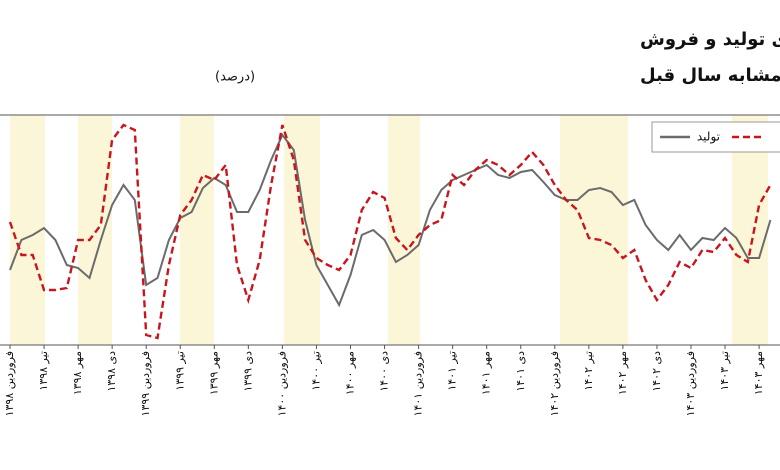  What do you see at coordinates (690, 383) in the screenshot?
I see `x-tick-label: فروردین ۱۴۰۳` at bounding box center [690, 383].